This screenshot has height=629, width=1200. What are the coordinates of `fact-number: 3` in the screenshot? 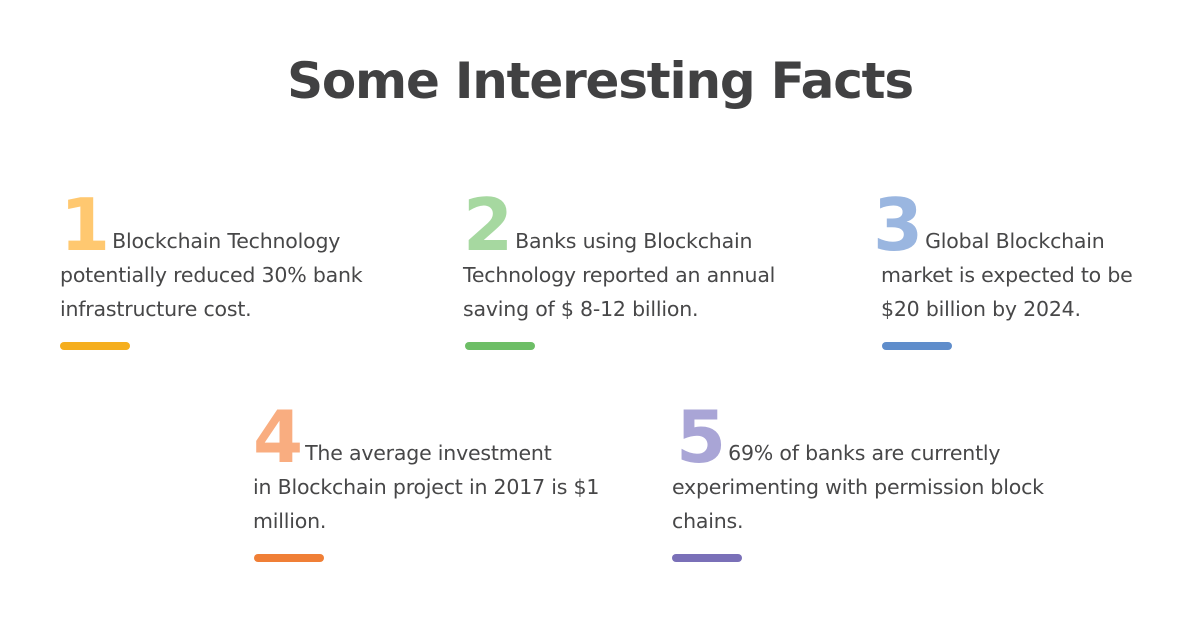 It's located at (898, 225).